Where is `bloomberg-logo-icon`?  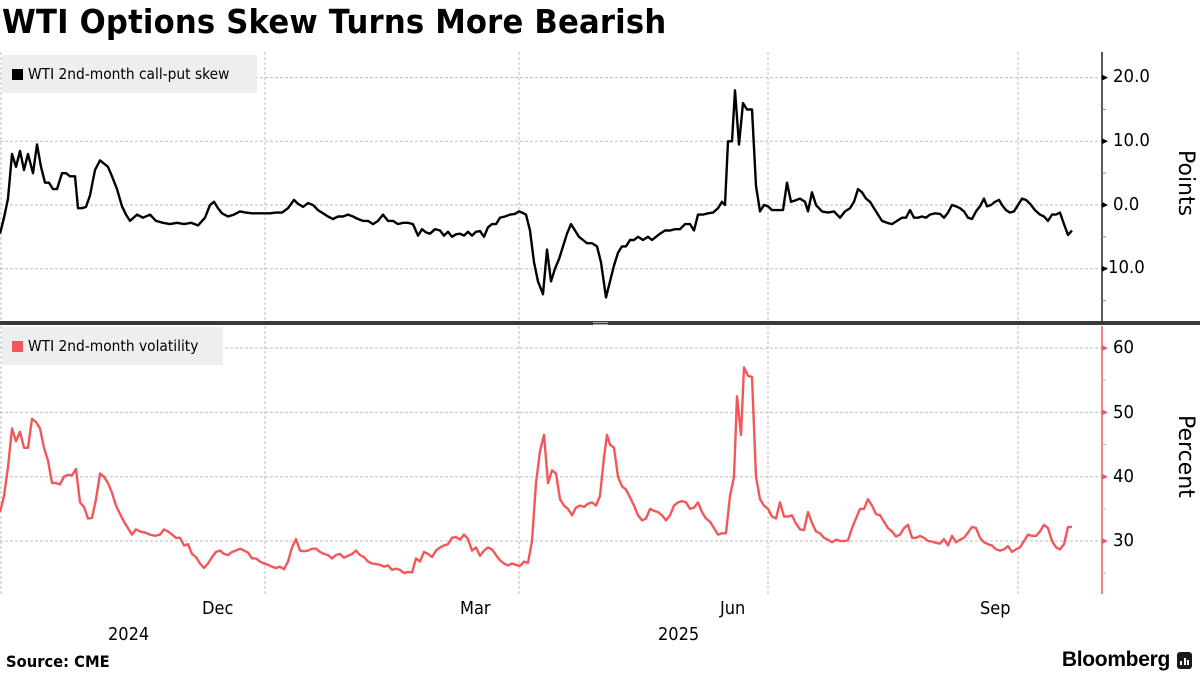
bloomberg-logo-icon is located at coordinates (1184, 660).